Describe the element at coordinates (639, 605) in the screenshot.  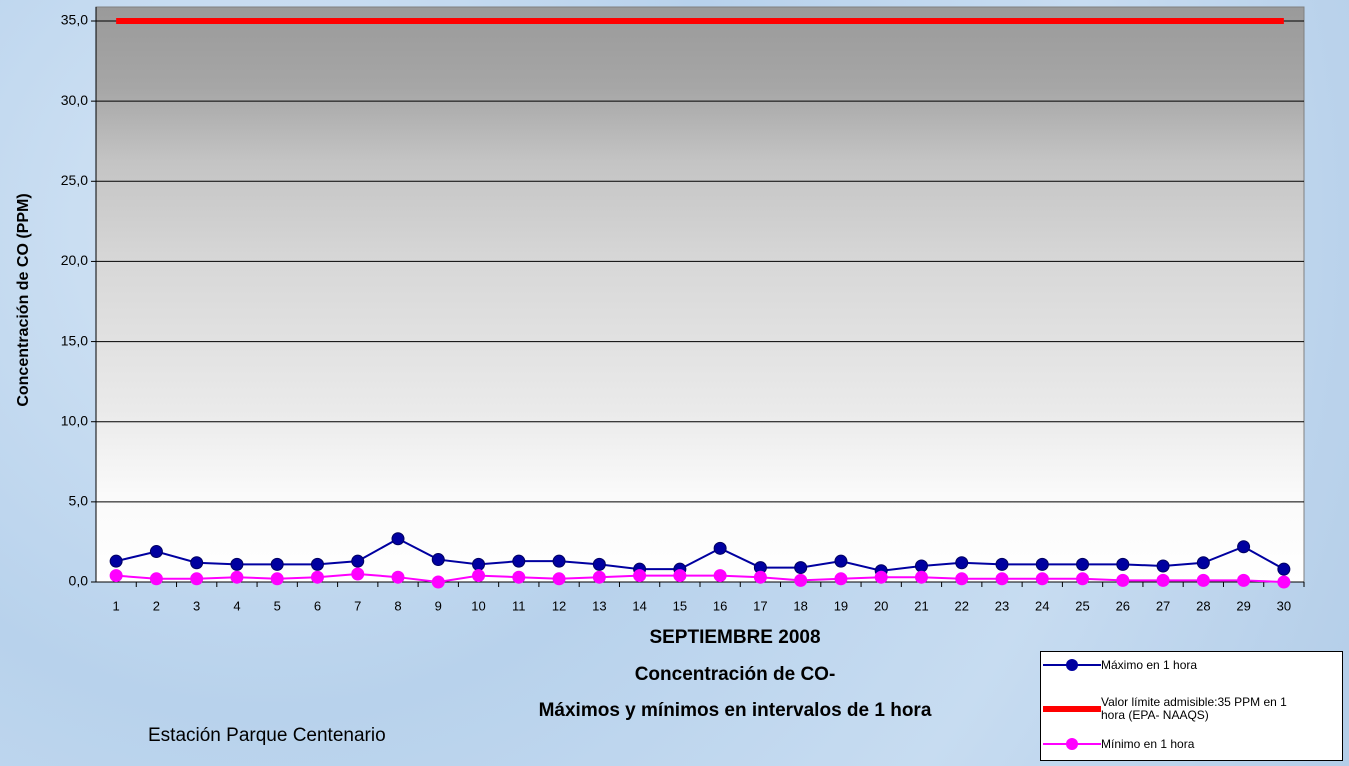
I see `x-tick-label: 14` at that location.